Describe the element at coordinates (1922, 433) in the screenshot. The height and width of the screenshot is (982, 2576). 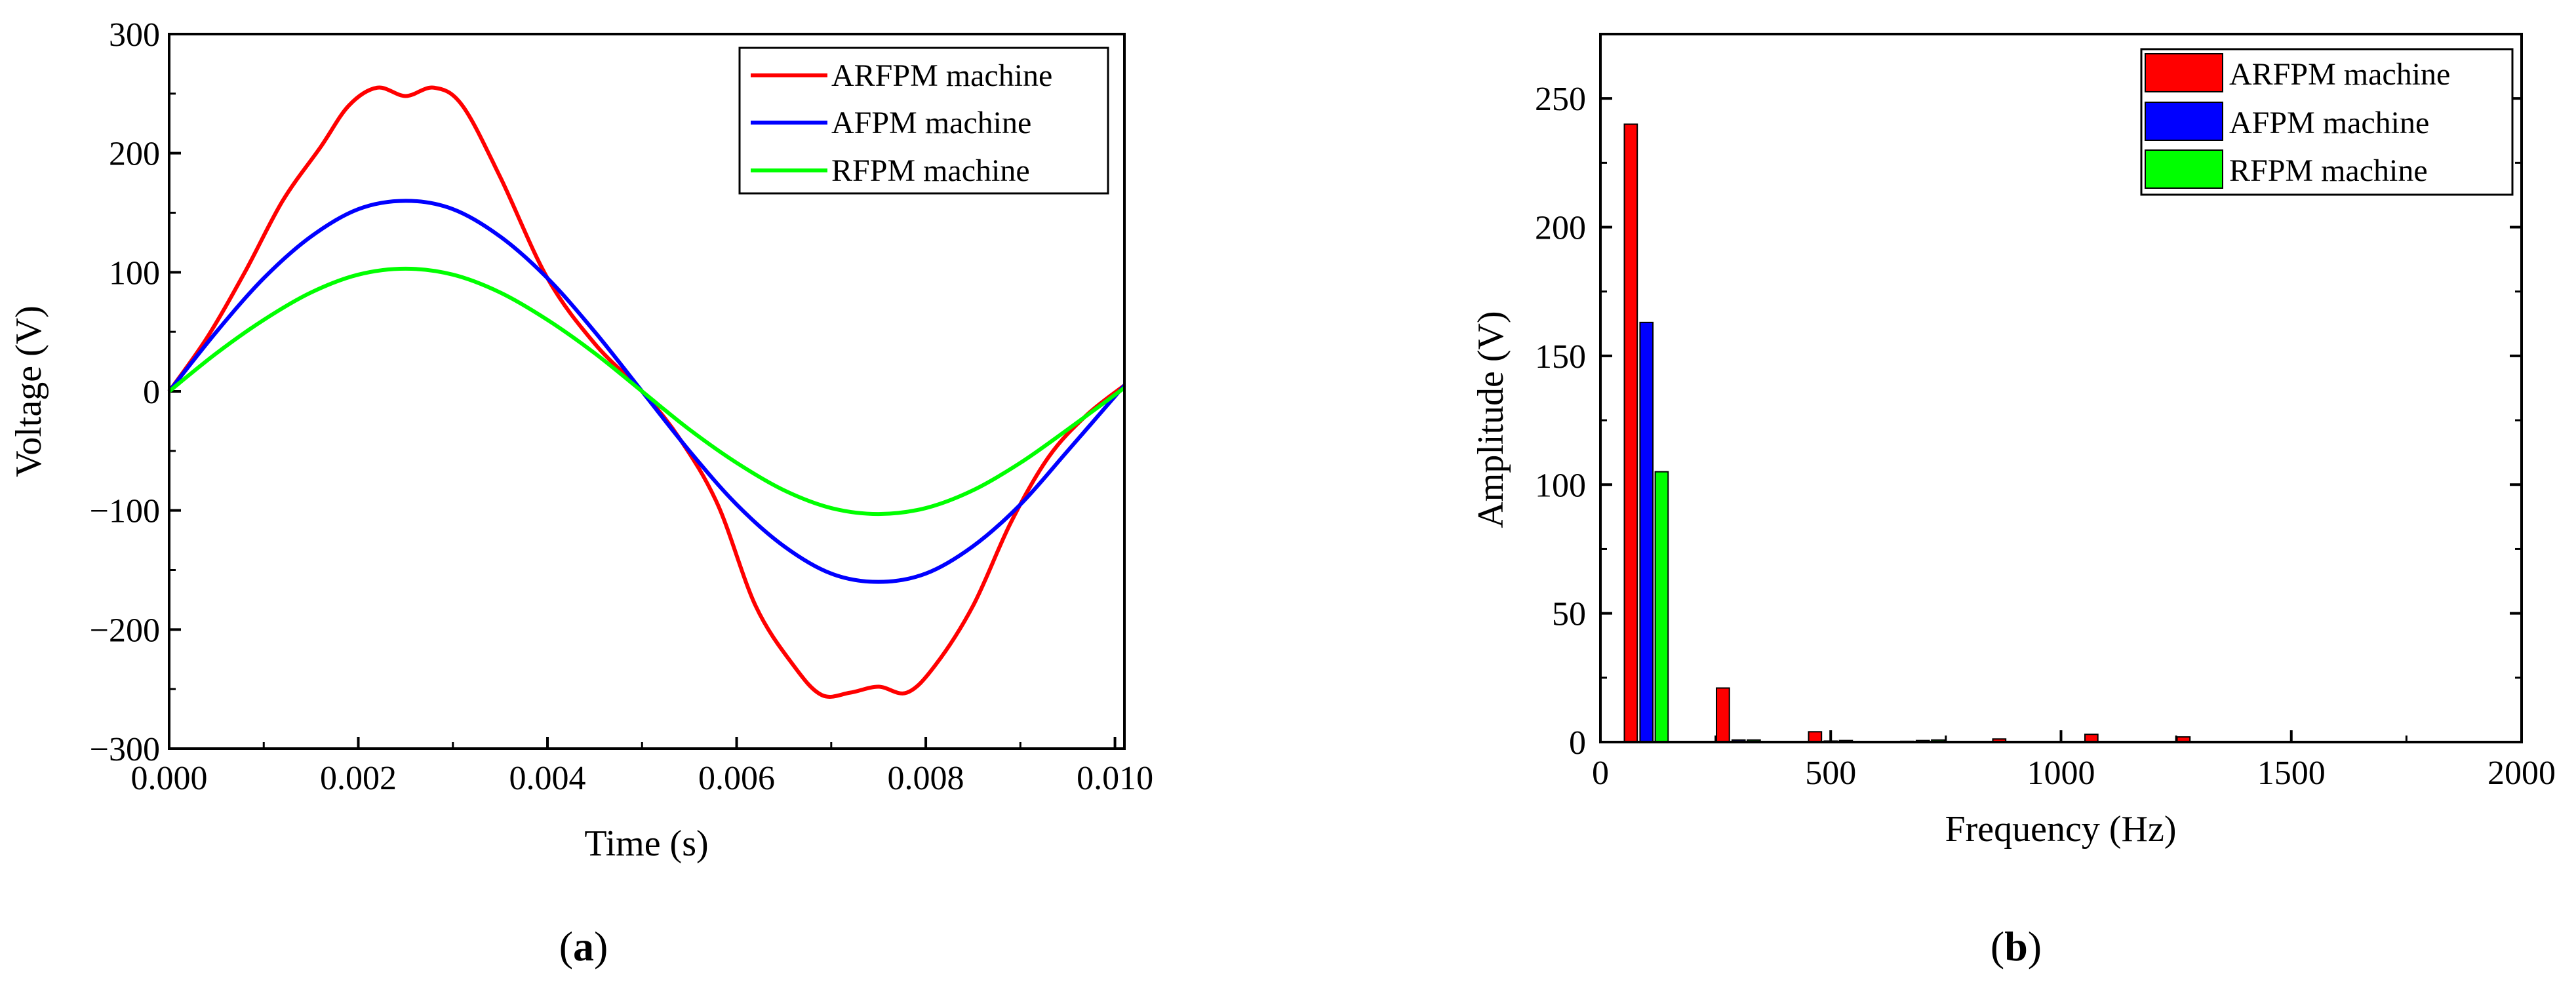
I see `b-bars` at that location.